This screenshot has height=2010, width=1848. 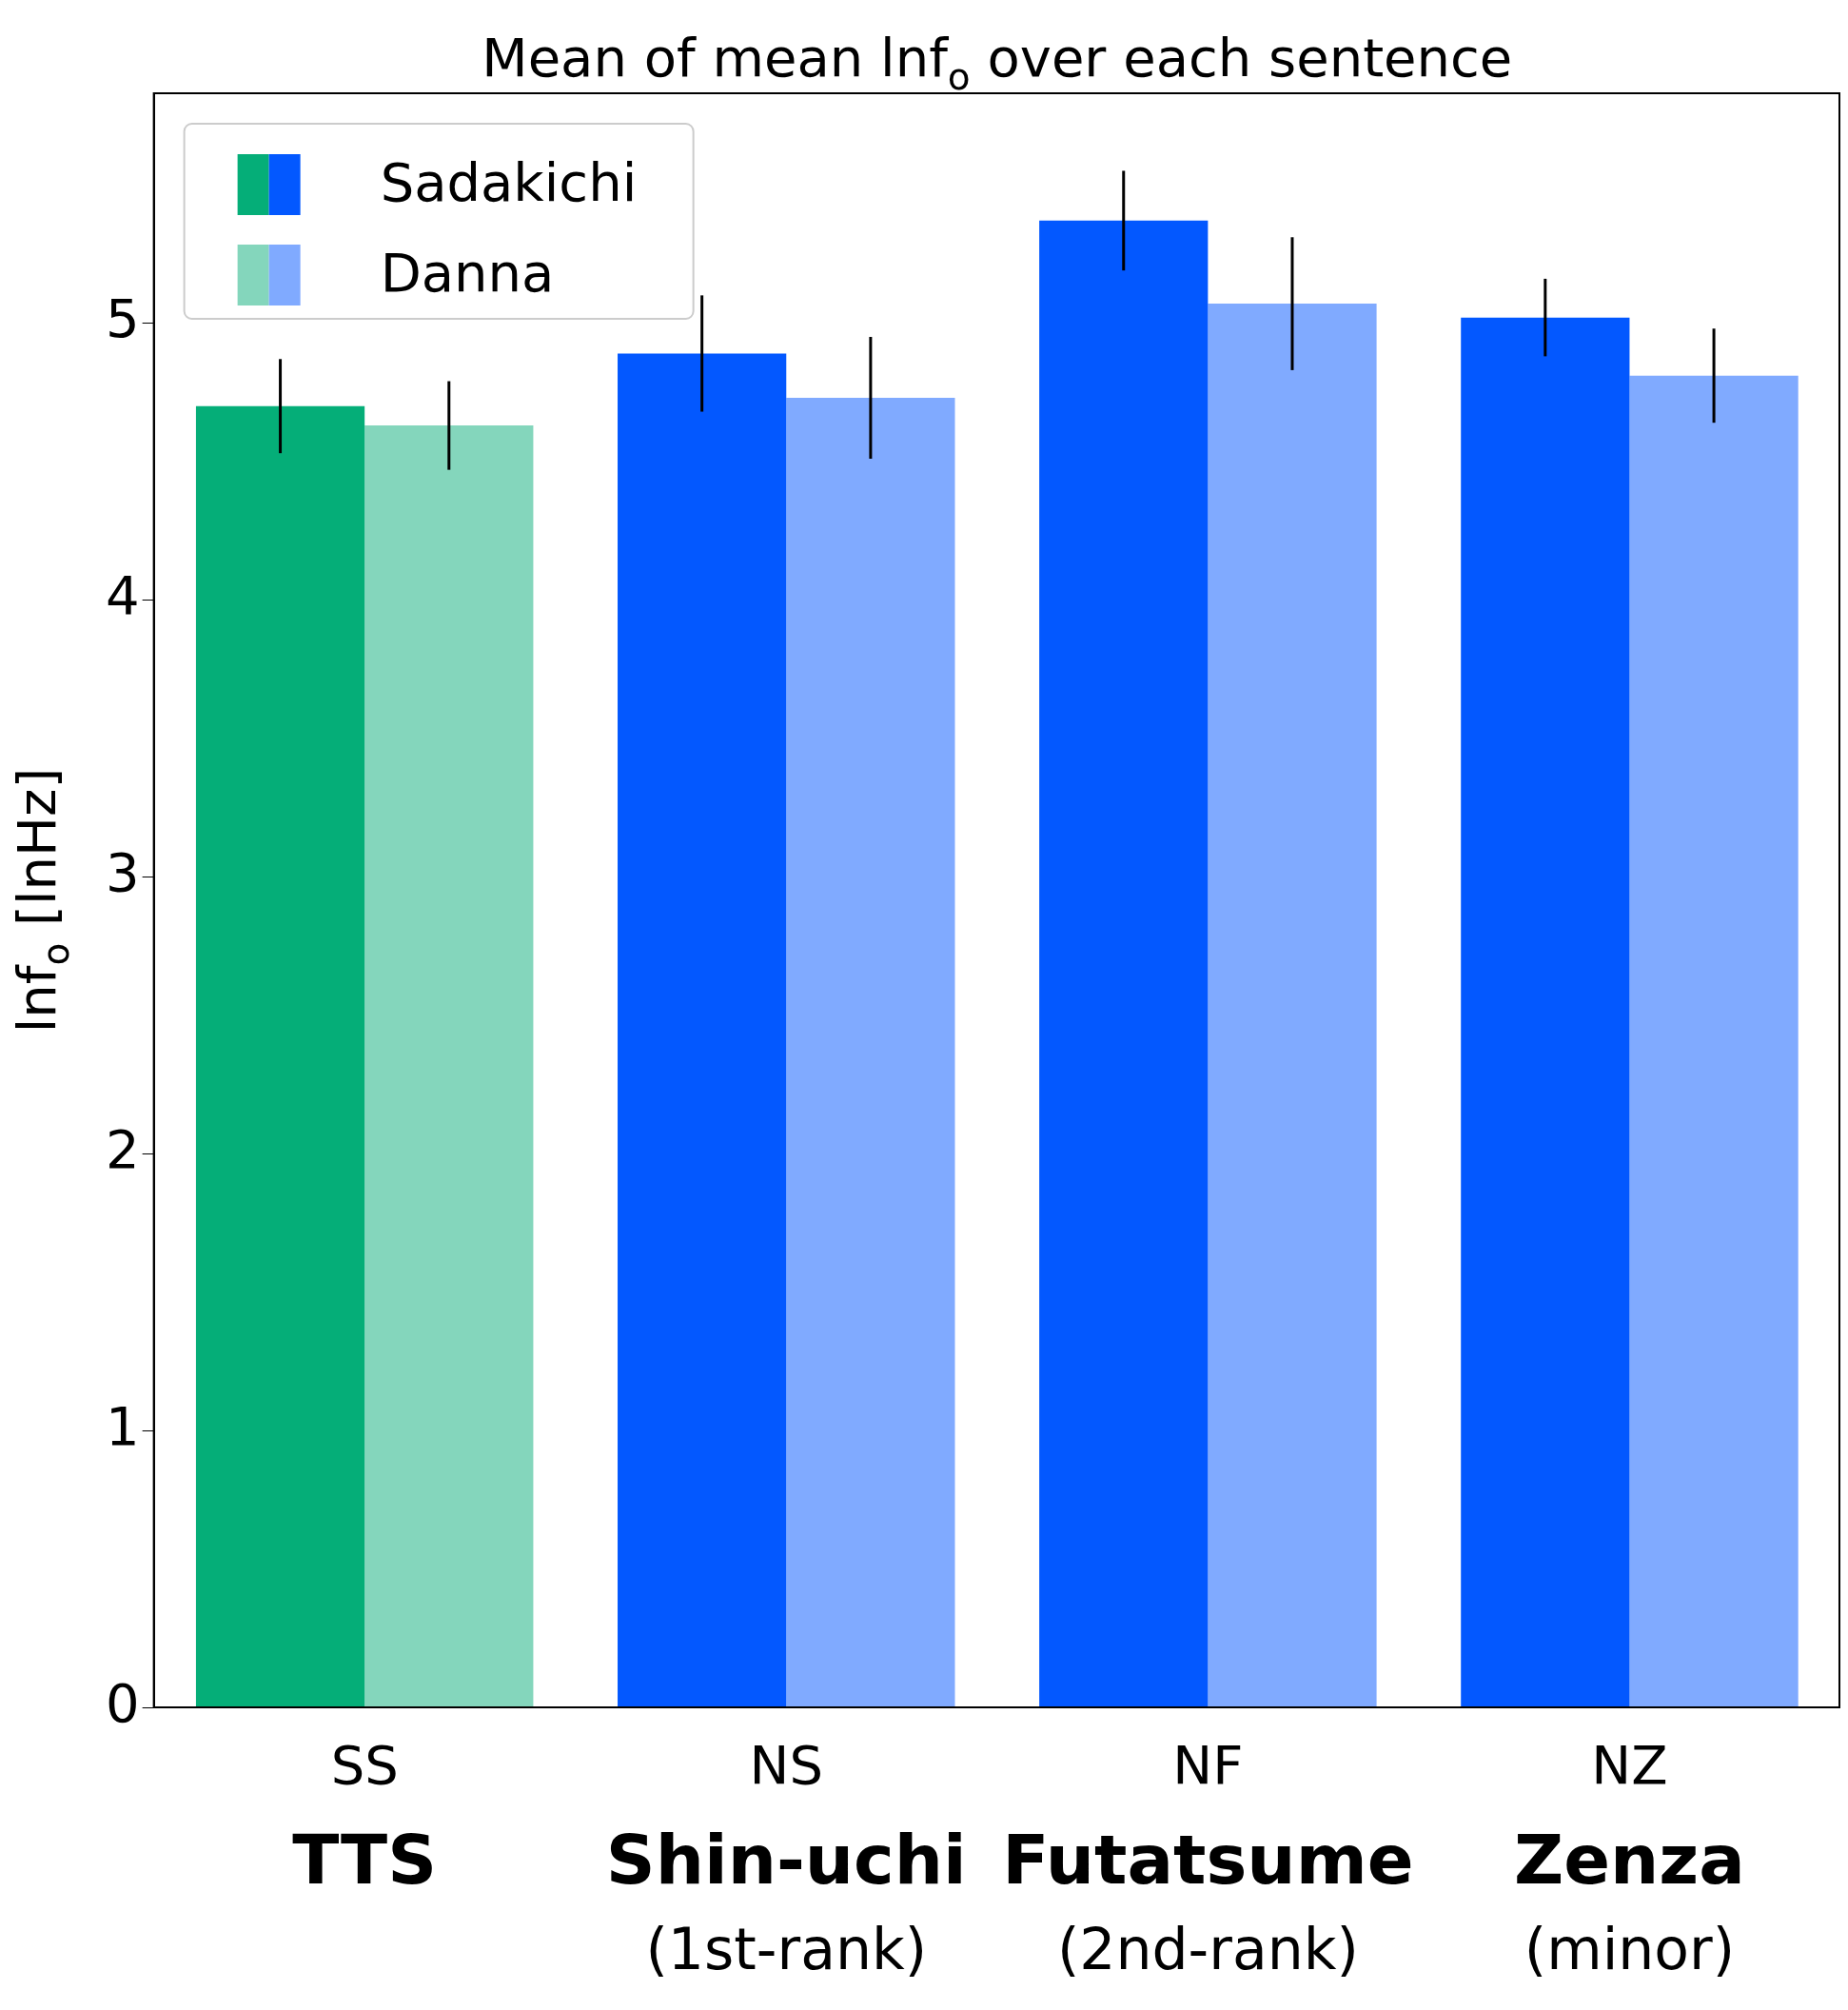 I want to click on x-tick-label: NS Shin-uchi (1st-rank), so click(x=786, y=1858).